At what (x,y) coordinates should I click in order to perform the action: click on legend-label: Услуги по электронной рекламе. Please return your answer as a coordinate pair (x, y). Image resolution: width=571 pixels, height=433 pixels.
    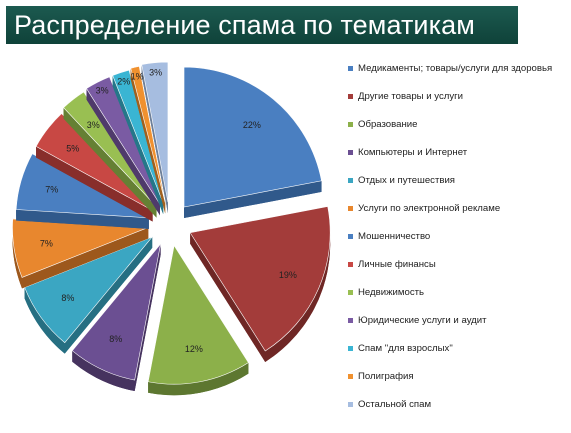
    Looking at the image, I should click on (429, 208).